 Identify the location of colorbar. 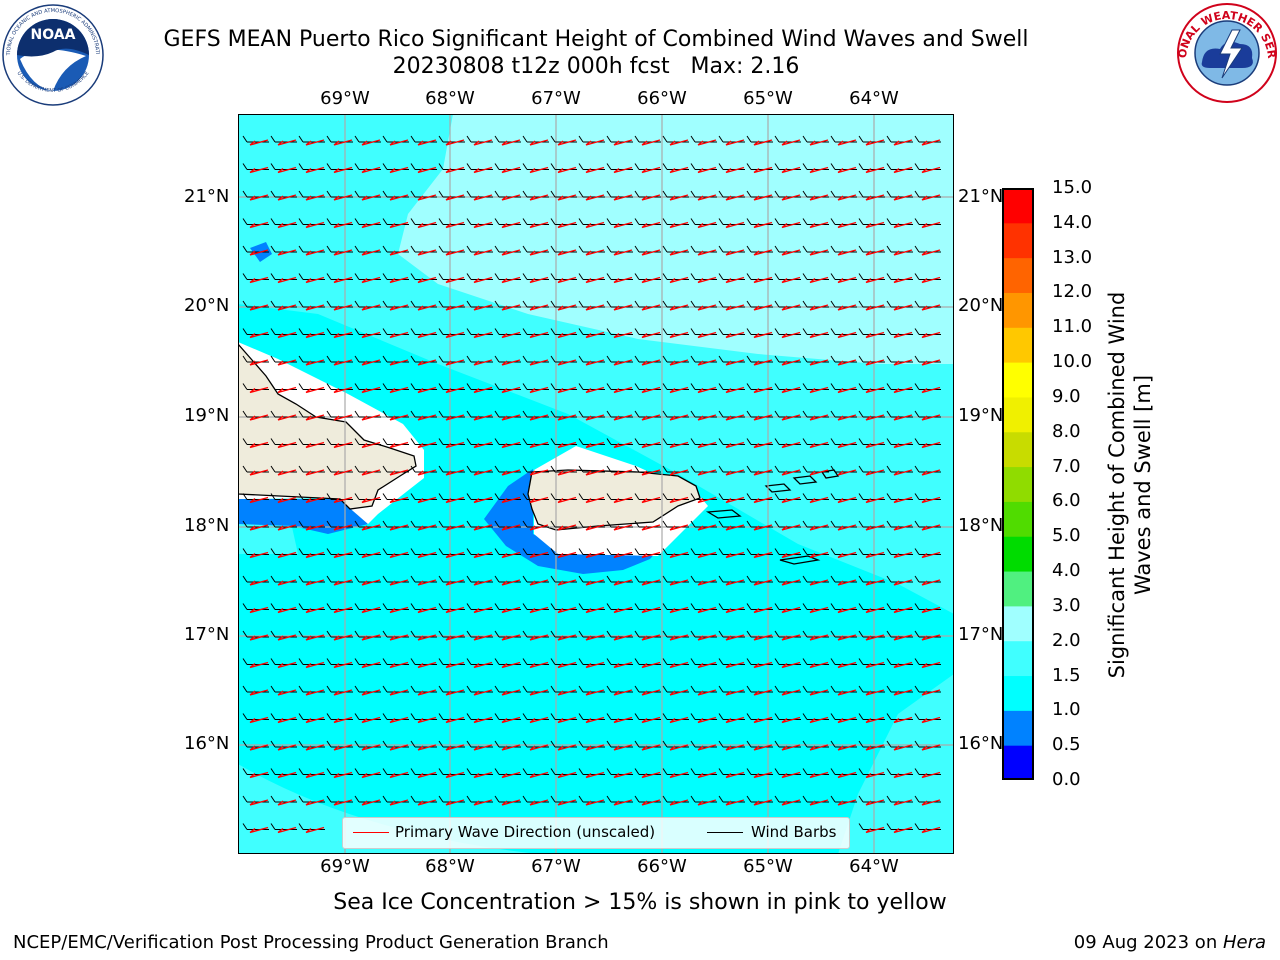
(1018, 484).